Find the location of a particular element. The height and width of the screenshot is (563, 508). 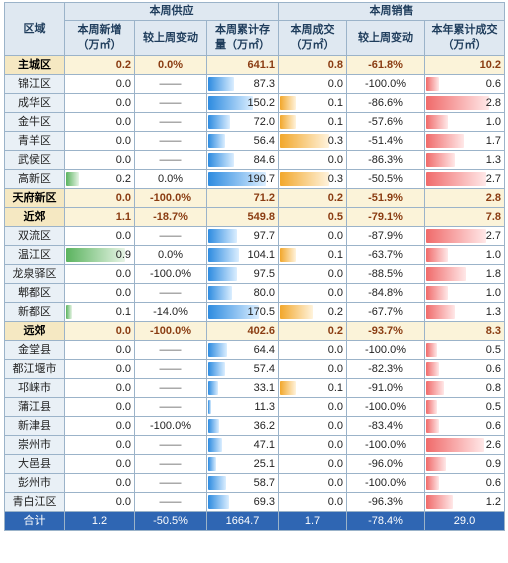

total-row: 合计 1.2 -50.5% 1664.7 1.7 -78.4% 29.0 is located at coordinates (254, 521).